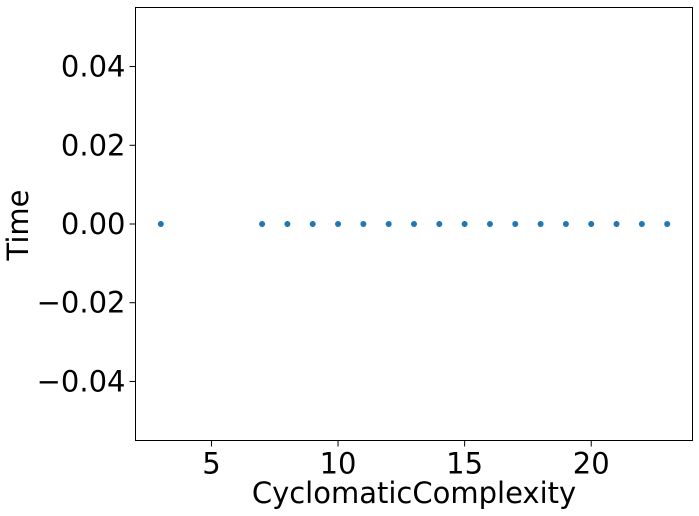 The image size is (699, 516). Describe the element at coordinates (591, 464) in the screenshot. I see `x-tick-label: 20` at that location.